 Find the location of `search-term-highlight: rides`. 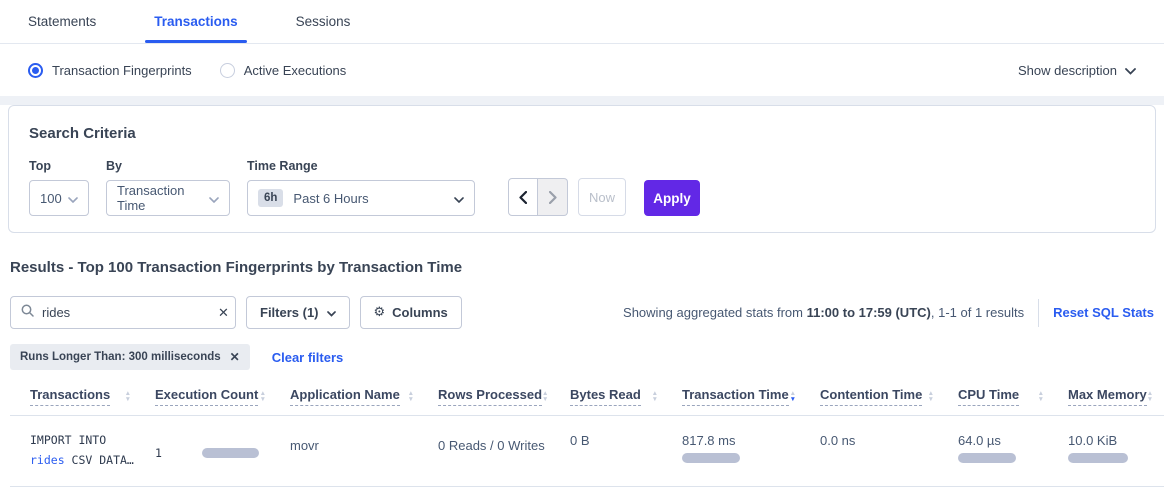

search-term-highlight: rides is located at coordinates (47, 460).